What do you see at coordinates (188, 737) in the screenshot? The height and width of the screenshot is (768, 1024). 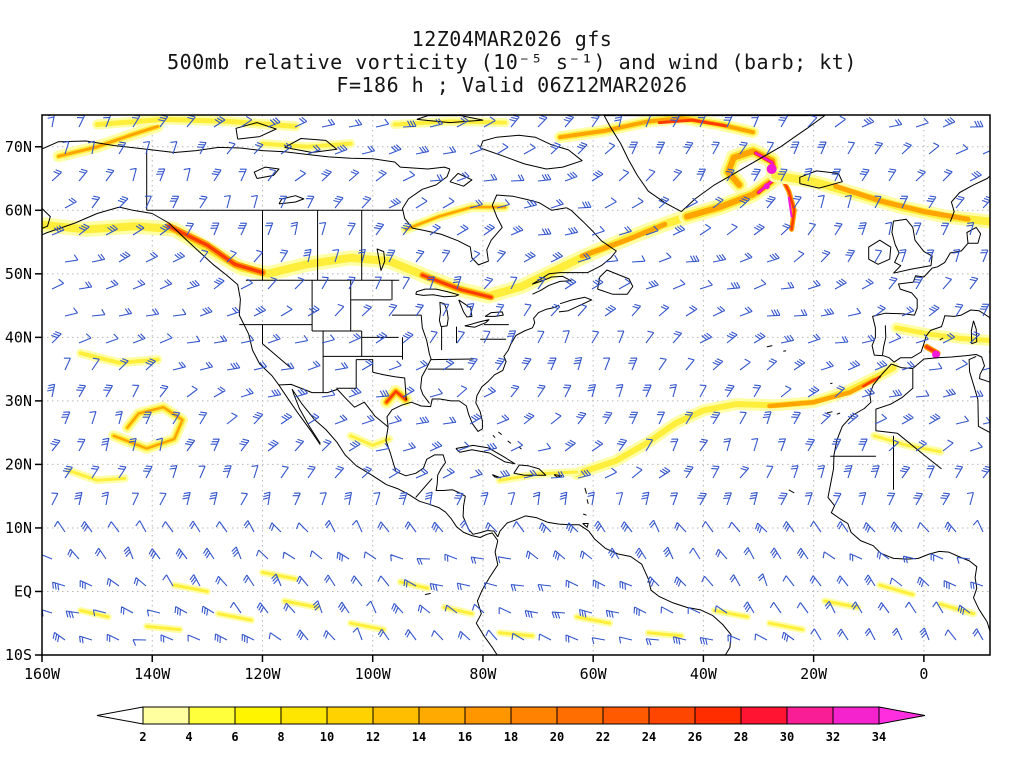 I see `colorbar-tick-label: 4` at bounding box center [188, 737].